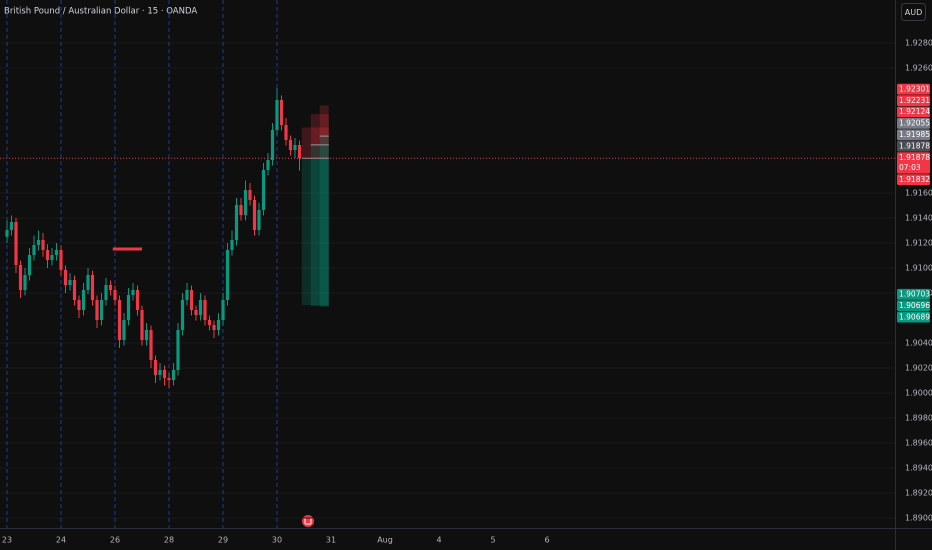  Describe the element at coordinates (438, 540) in the screenshot. I see `x-tick-label: 4` at that location.